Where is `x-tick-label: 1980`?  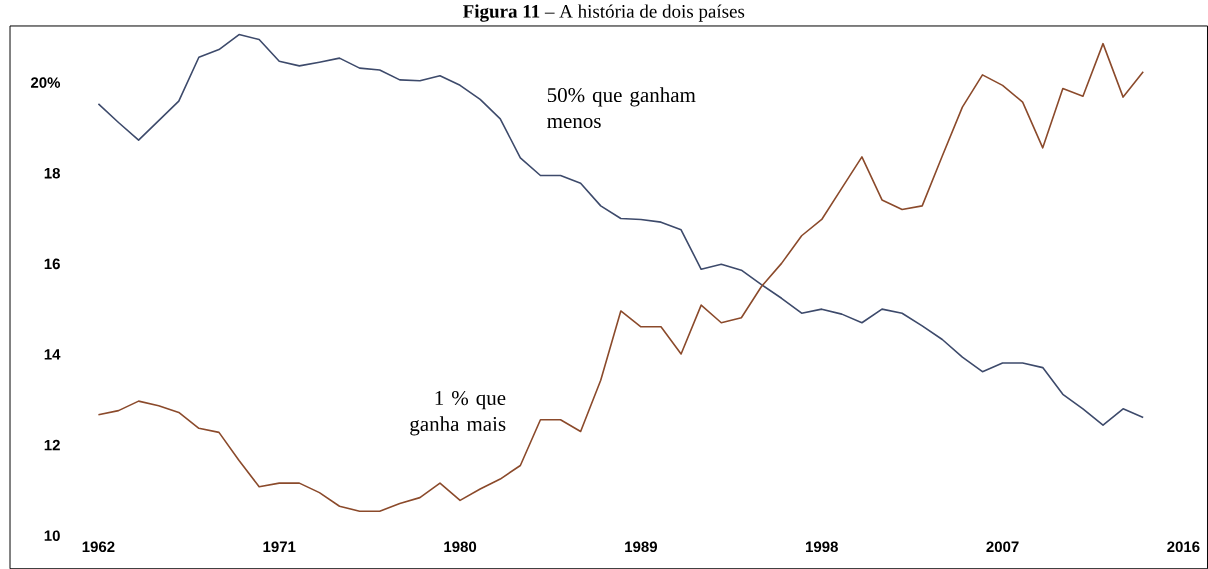
x-tick-label: 1980 is located at coordinates (460, 546).